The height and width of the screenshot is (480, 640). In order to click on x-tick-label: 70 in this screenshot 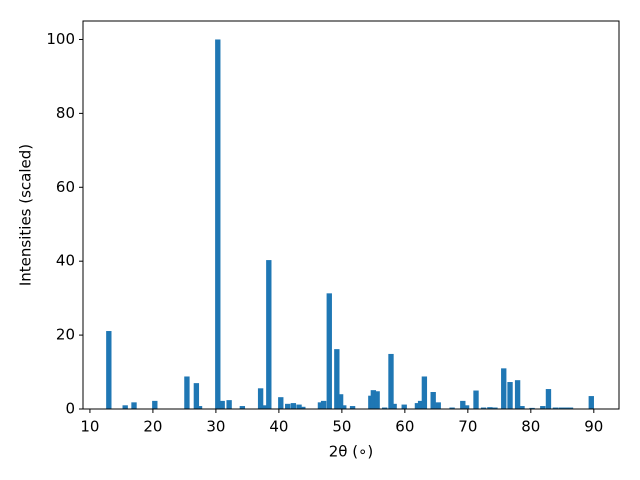, I will do `click(467, 427)`.